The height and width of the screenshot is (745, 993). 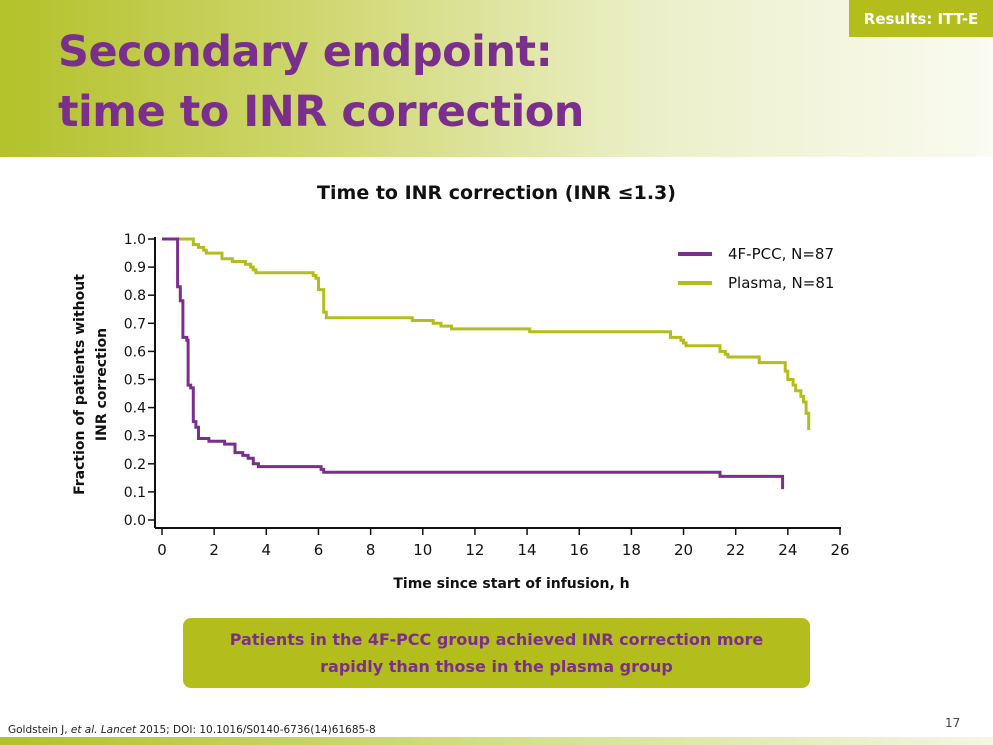 I want to click on x-tick-label: 0, so click(x=162, y=550).